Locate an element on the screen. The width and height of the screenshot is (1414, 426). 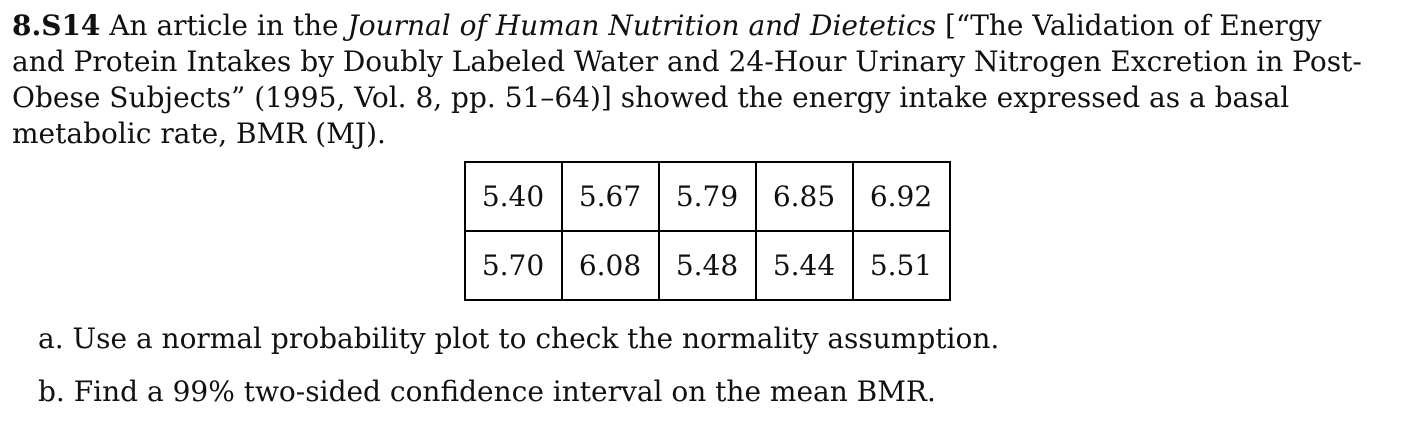
table-cell: 5.48 is located at coordinates (707, 265).